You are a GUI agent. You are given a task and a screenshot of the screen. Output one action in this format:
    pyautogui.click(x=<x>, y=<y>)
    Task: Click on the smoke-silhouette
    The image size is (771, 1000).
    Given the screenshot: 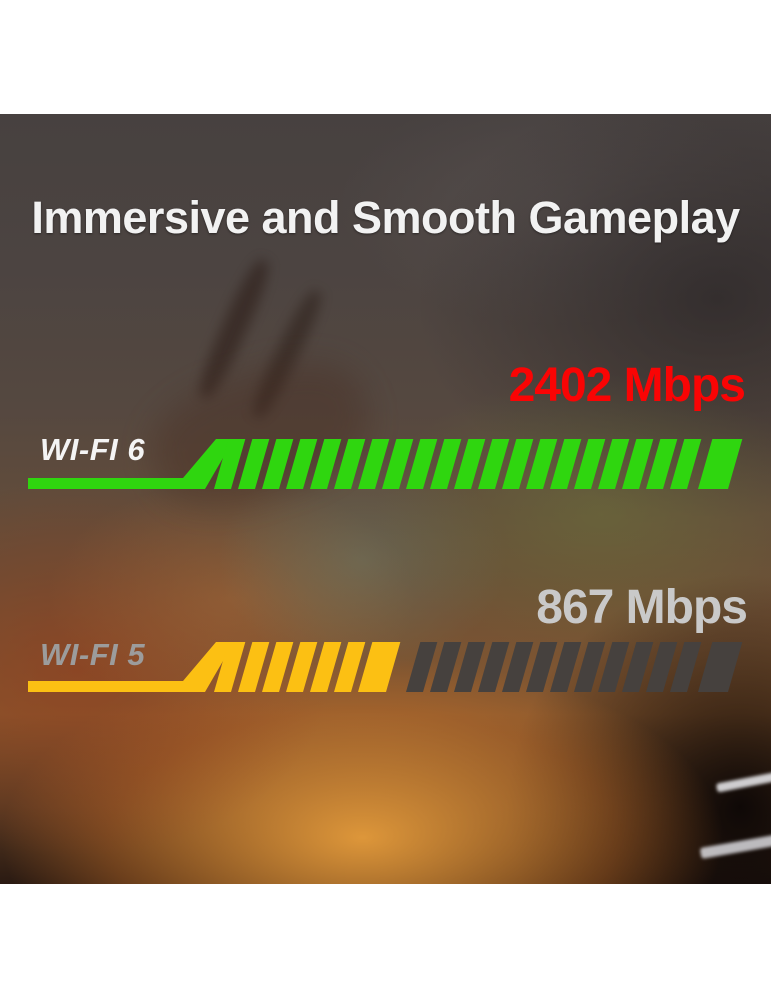 What is the action you would take?
    pyautogui.click(x=260, y=434)
    